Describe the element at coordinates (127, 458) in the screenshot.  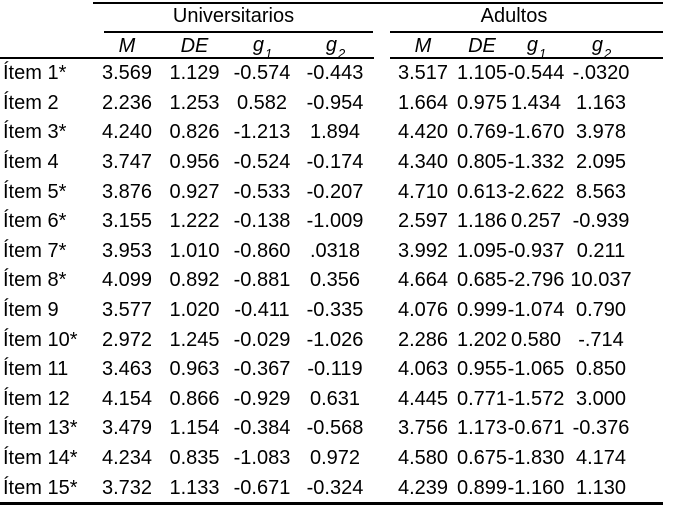
I see `universitarios-m-value: 4.234` at that location.